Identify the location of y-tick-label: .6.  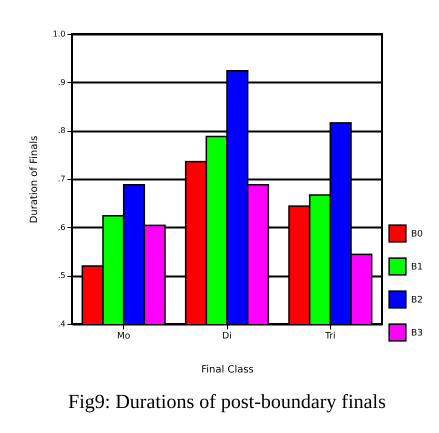
(62, 227).